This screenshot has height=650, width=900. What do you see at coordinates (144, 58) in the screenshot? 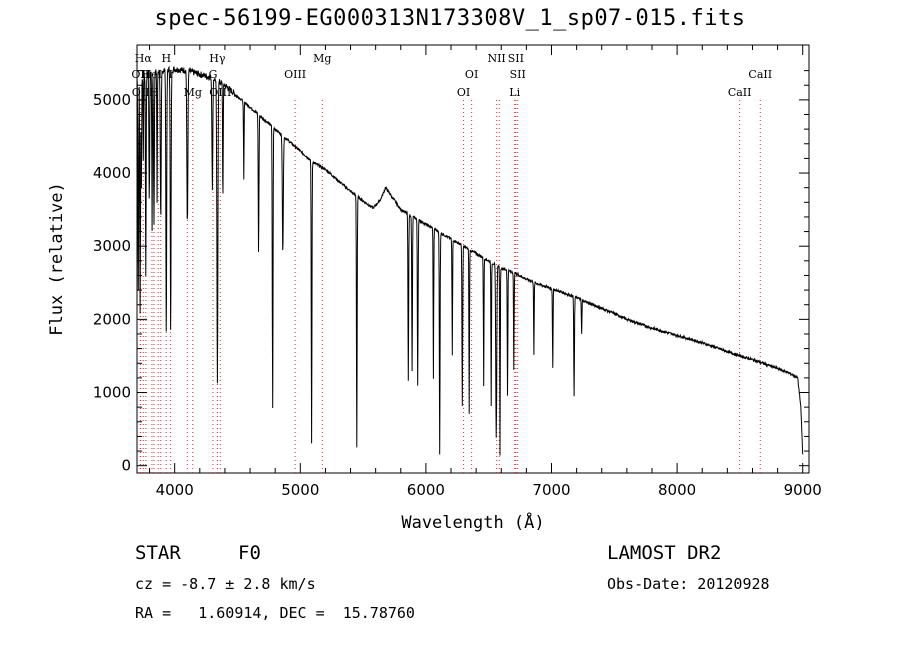
I see `line-marker-label: Hα` at bounding box center [144, 58].